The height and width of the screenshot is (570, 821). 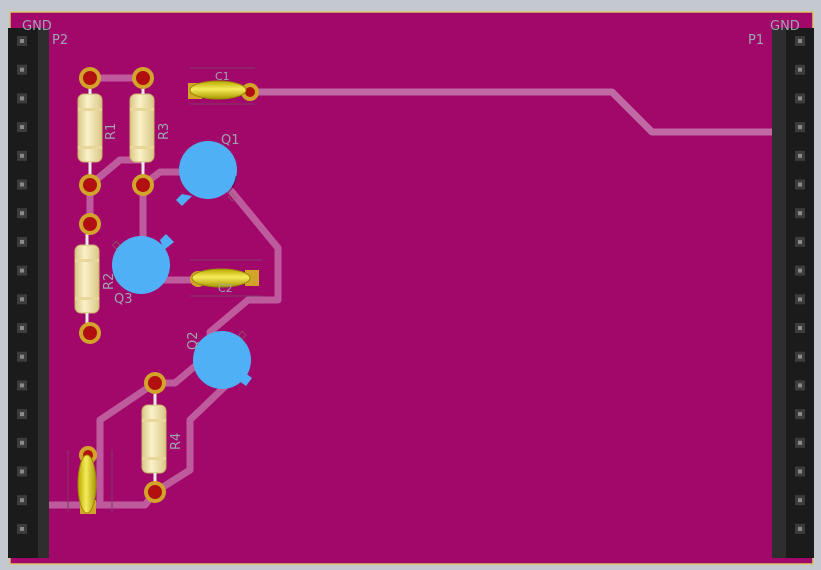 I want to click on transistor-q1: Q1 ◇, so click(x=208, y=169).